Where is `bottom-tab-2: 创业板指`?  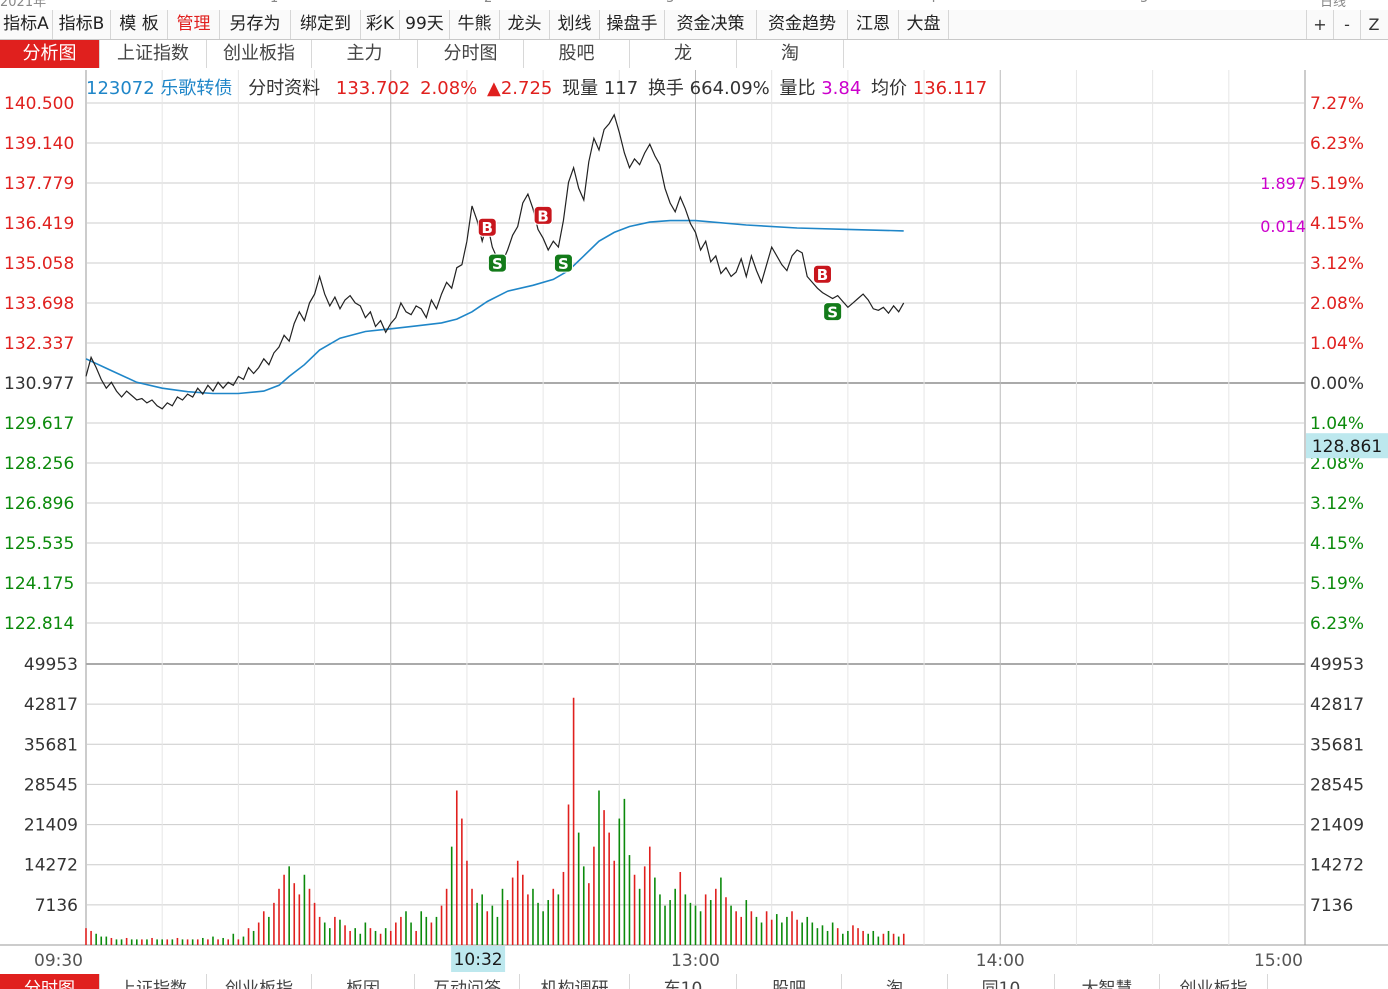
bottom-tab-2: 创业板指 is located at coordinates (259, 981).